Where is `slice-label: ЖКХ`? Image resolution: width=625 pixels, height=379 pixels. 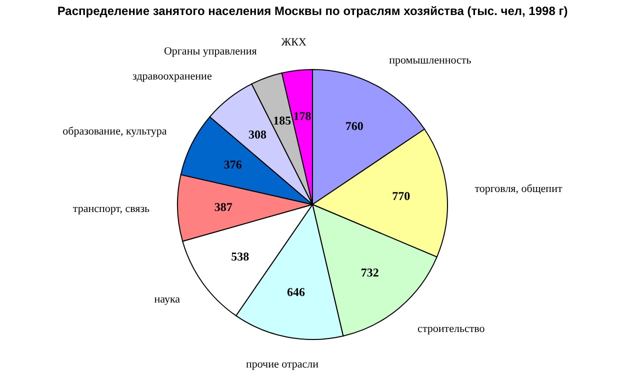 slice-label: ЖКХ is located at coordinates (293, 42).